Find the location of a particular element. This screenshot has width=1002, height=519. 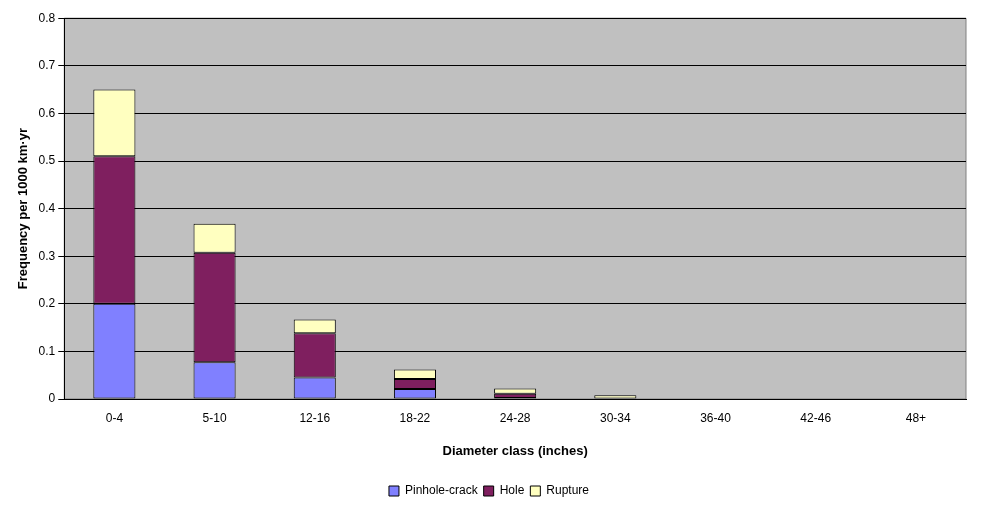

y-tick-label: 0.1 is located at coordinates (47, 350).